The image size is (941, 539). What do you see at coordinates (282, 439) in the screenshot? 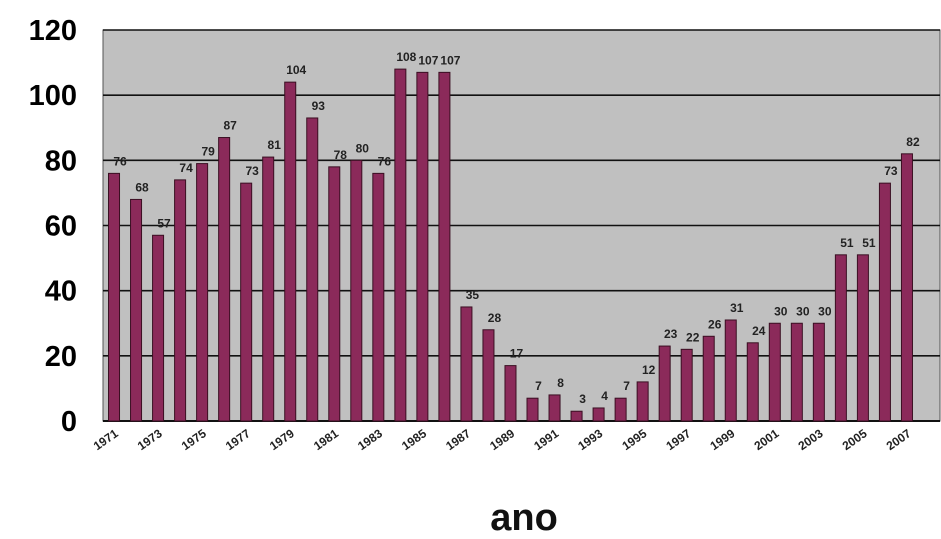
I see `x-tick-label: 1979` at bounding box center [282, 439].